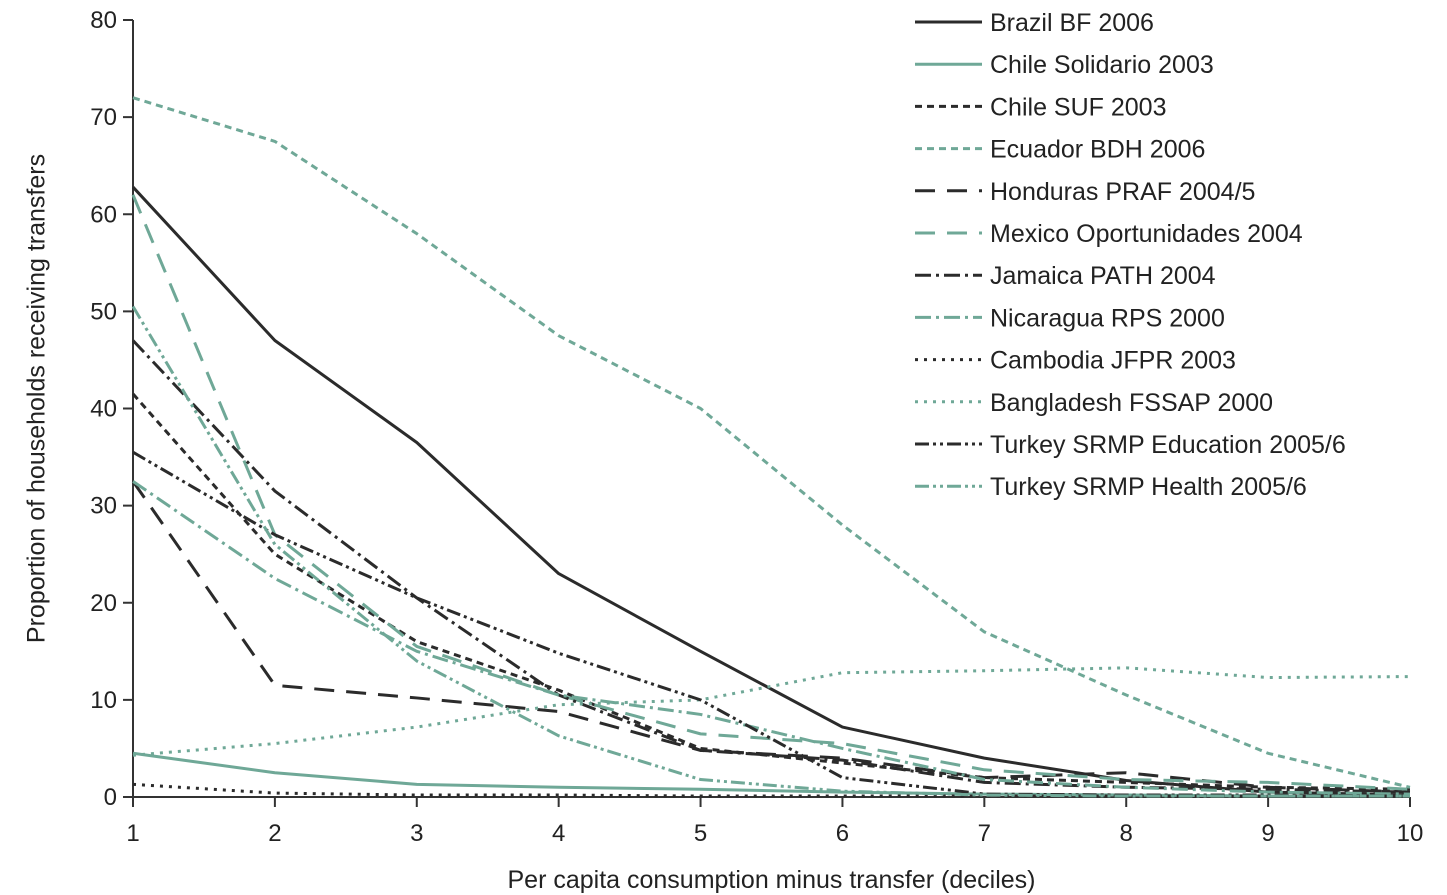 Image resolution: width=1447 pixels, height=895 pixels. What do you see at coordinates (1126, 833) in the screenshot?
I see `x-tick-label: 8` at bounding box center [1126, 833].